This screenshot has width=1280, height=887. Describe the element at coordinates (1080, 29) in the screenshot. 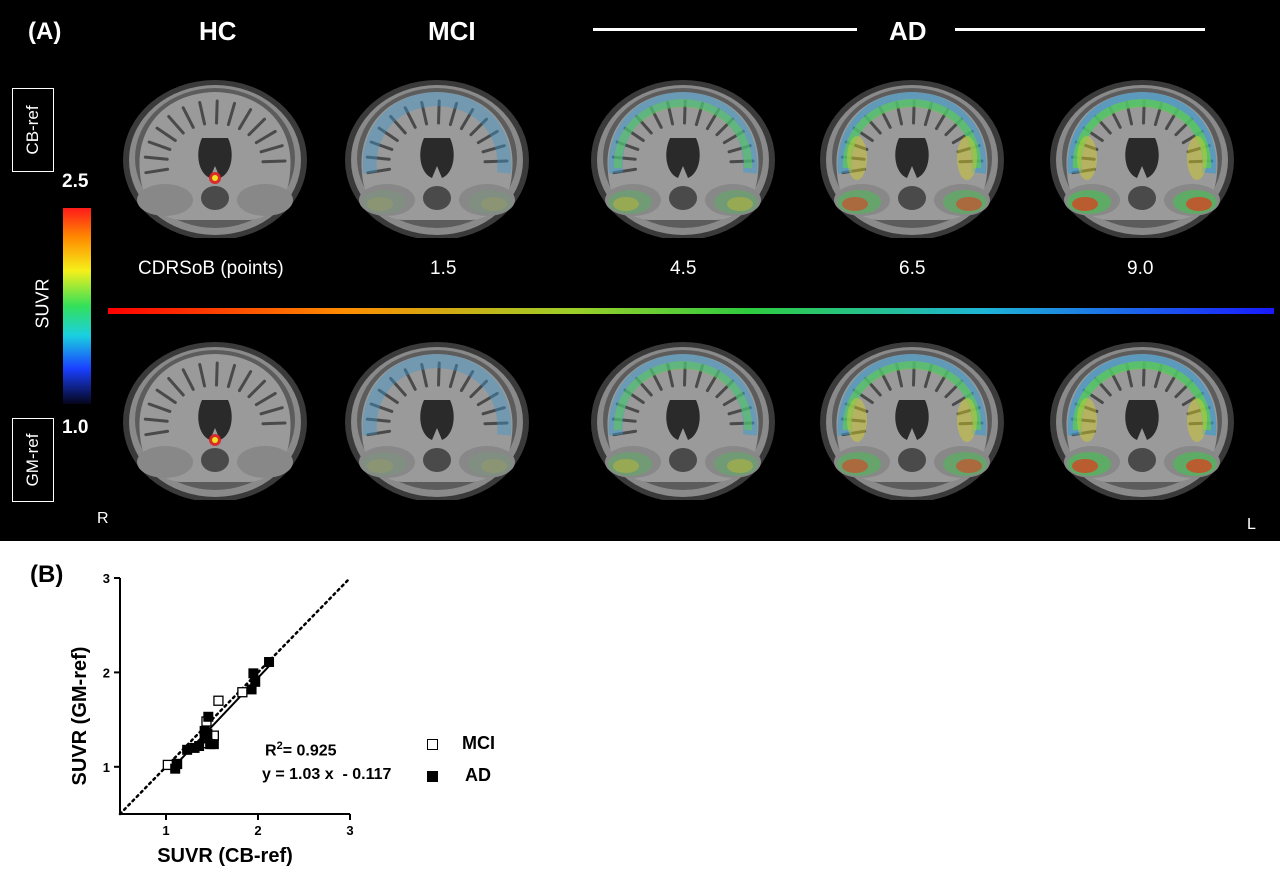

I see `ad-bracket-line-right` at that location.